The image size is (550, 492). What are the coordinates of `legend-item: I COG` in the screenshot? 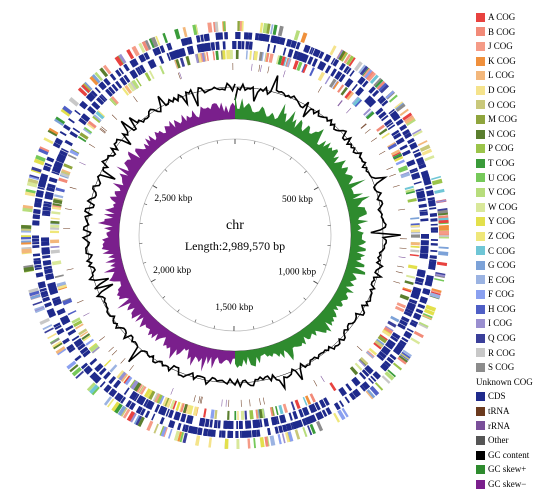 It's located at (513, 323).